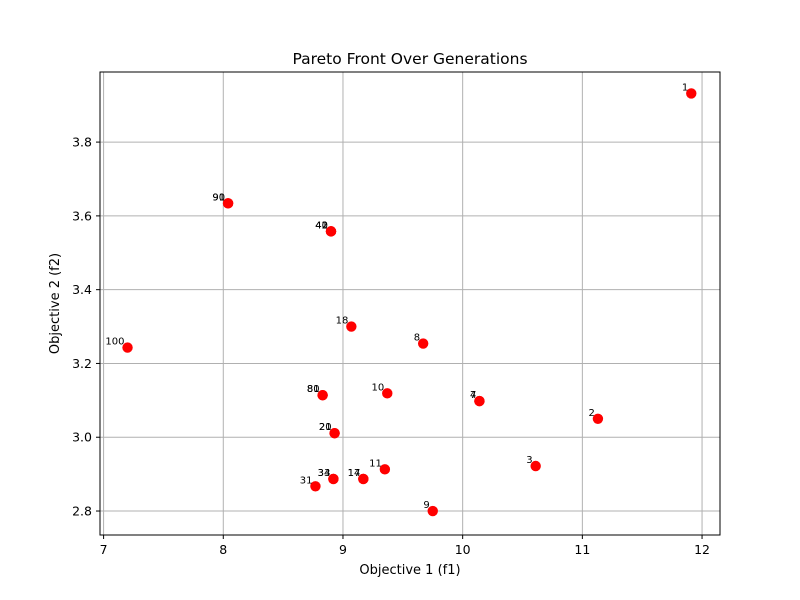  I want to click on point-label: 91, so click(218, 197).